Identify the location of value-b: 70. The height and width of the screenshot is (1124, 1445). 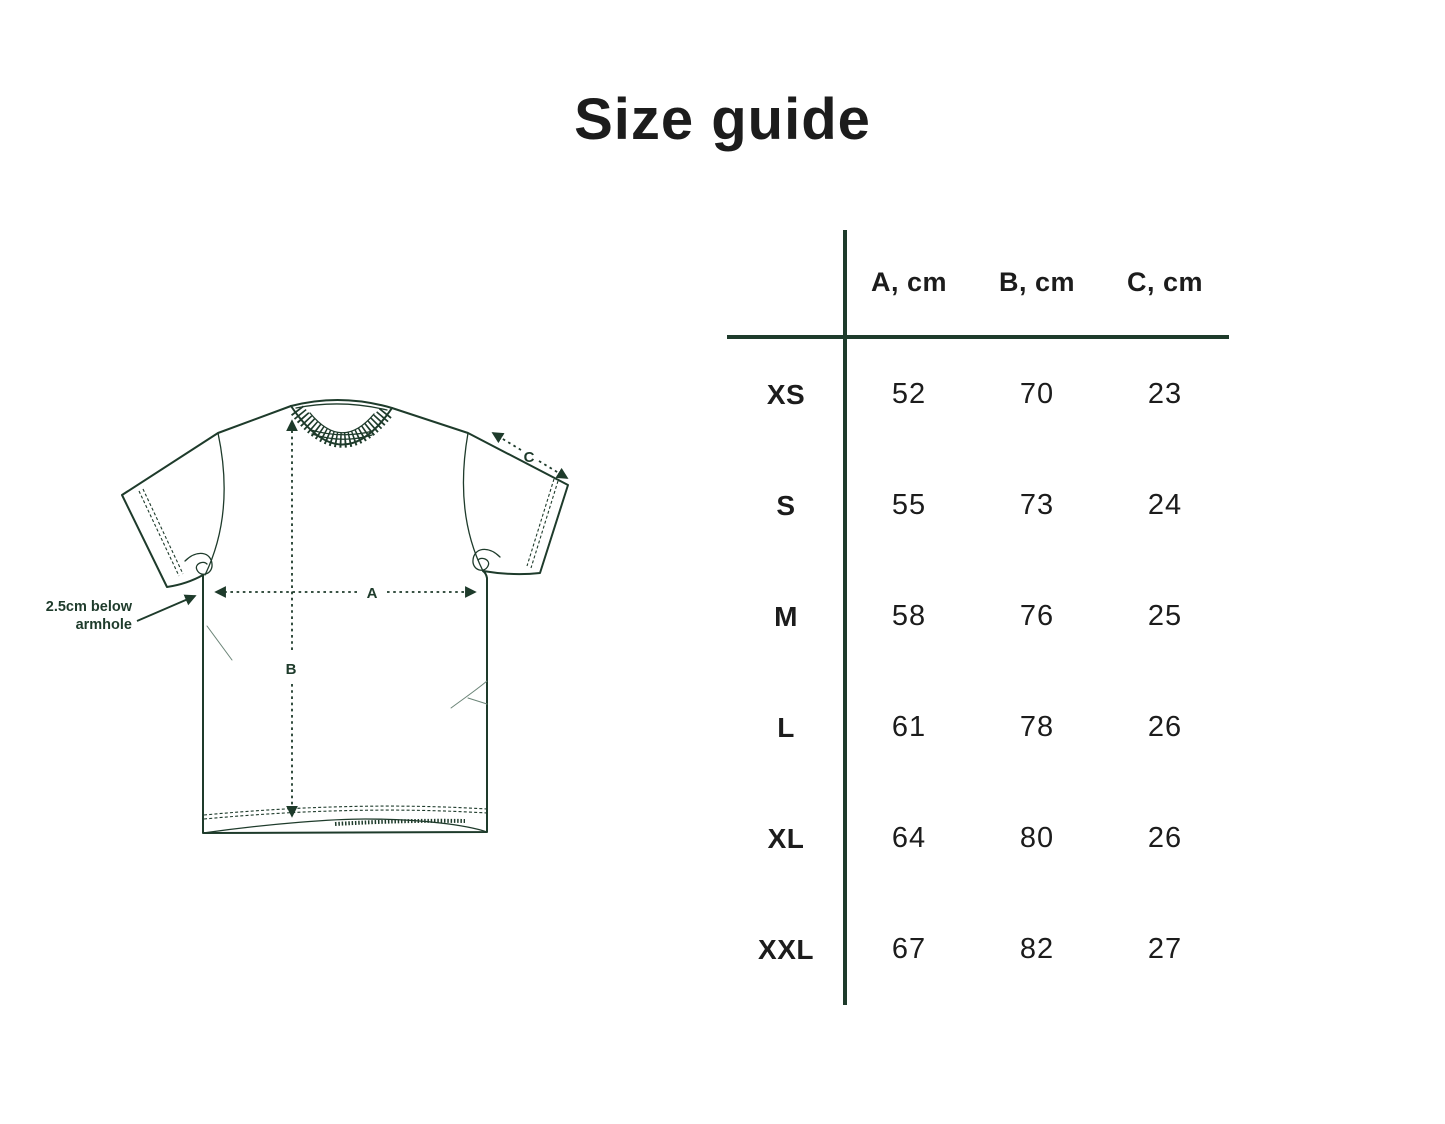
(1037, 394).